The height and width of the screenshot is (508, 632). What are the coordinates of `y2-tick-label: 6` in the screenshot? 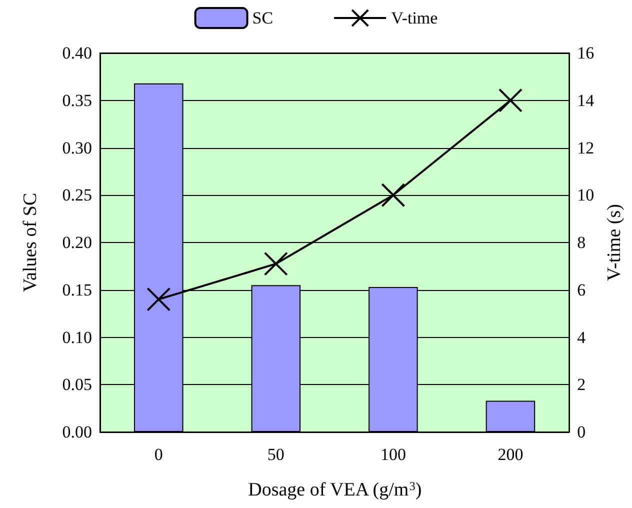 It's located at (581, 290).